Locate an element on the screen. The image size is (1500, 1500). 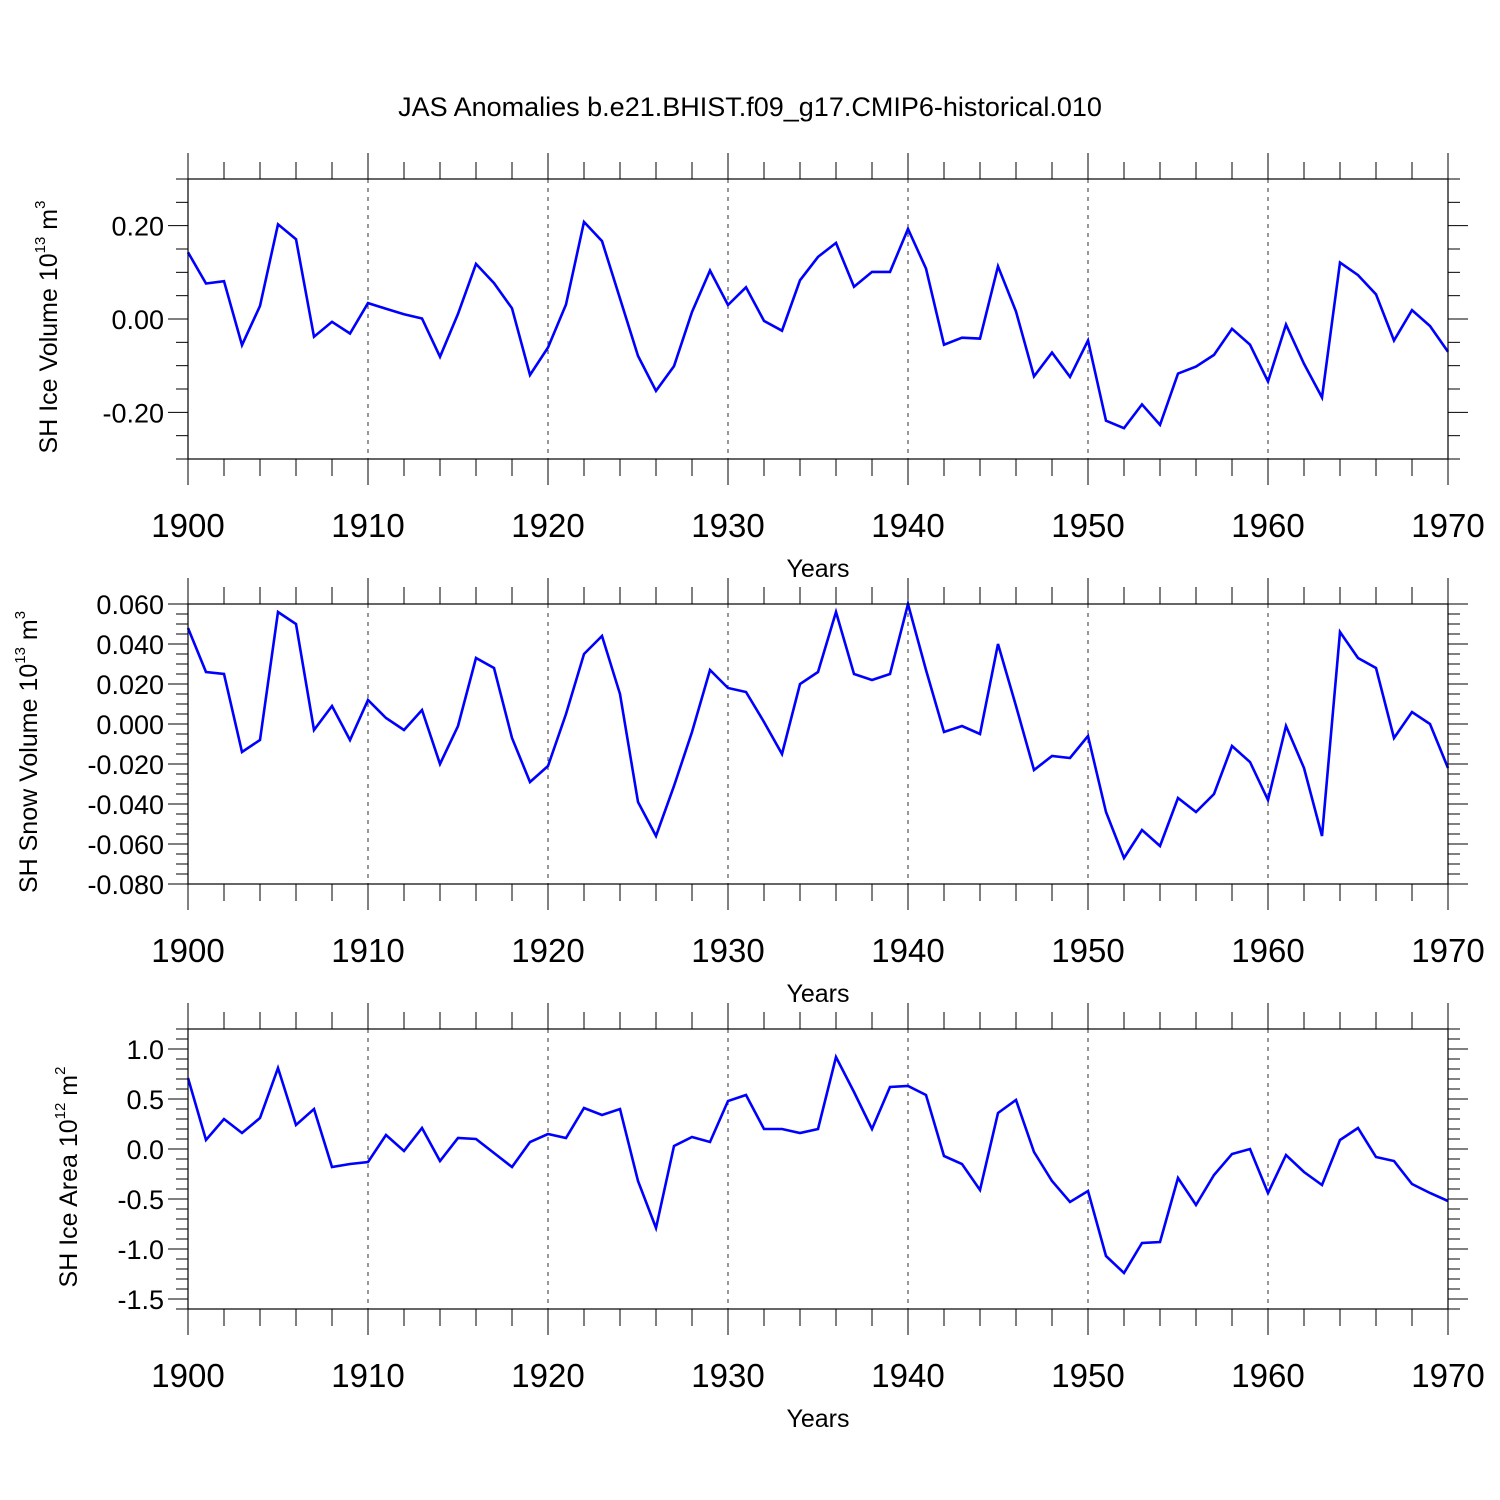
y-tick-label: 0.020 is located at coordinates (130, 685).